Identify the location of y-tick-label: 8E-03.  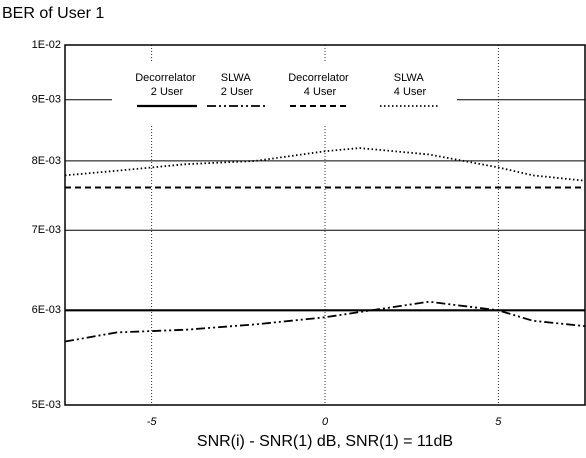
(46, 161).